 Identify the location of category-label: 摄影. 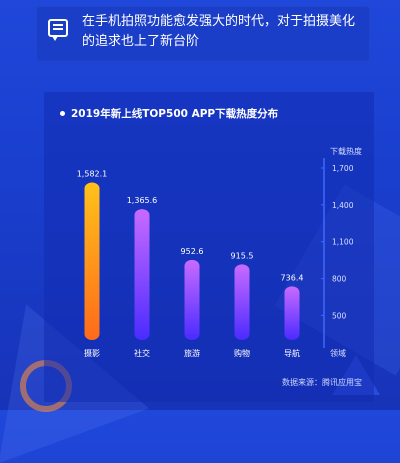
(92, 353).